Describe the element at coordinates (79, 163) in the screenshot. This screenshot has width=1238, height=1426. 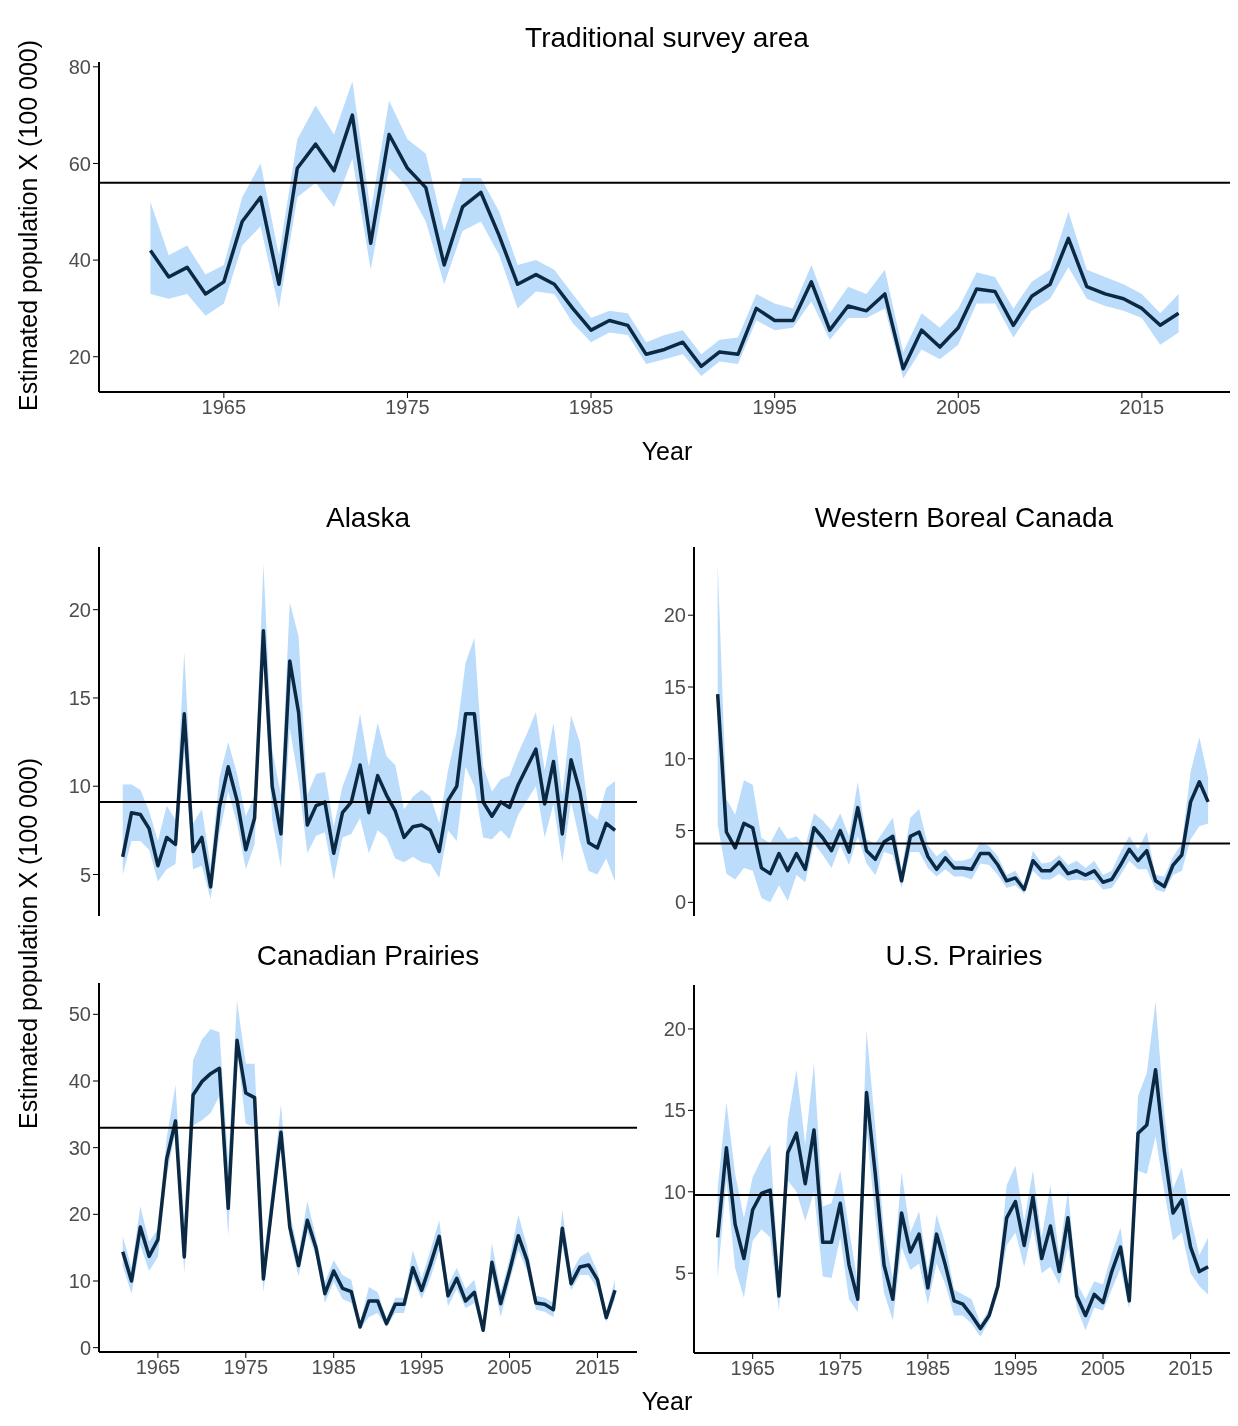
I see `y-tick-label: 60` at that location.